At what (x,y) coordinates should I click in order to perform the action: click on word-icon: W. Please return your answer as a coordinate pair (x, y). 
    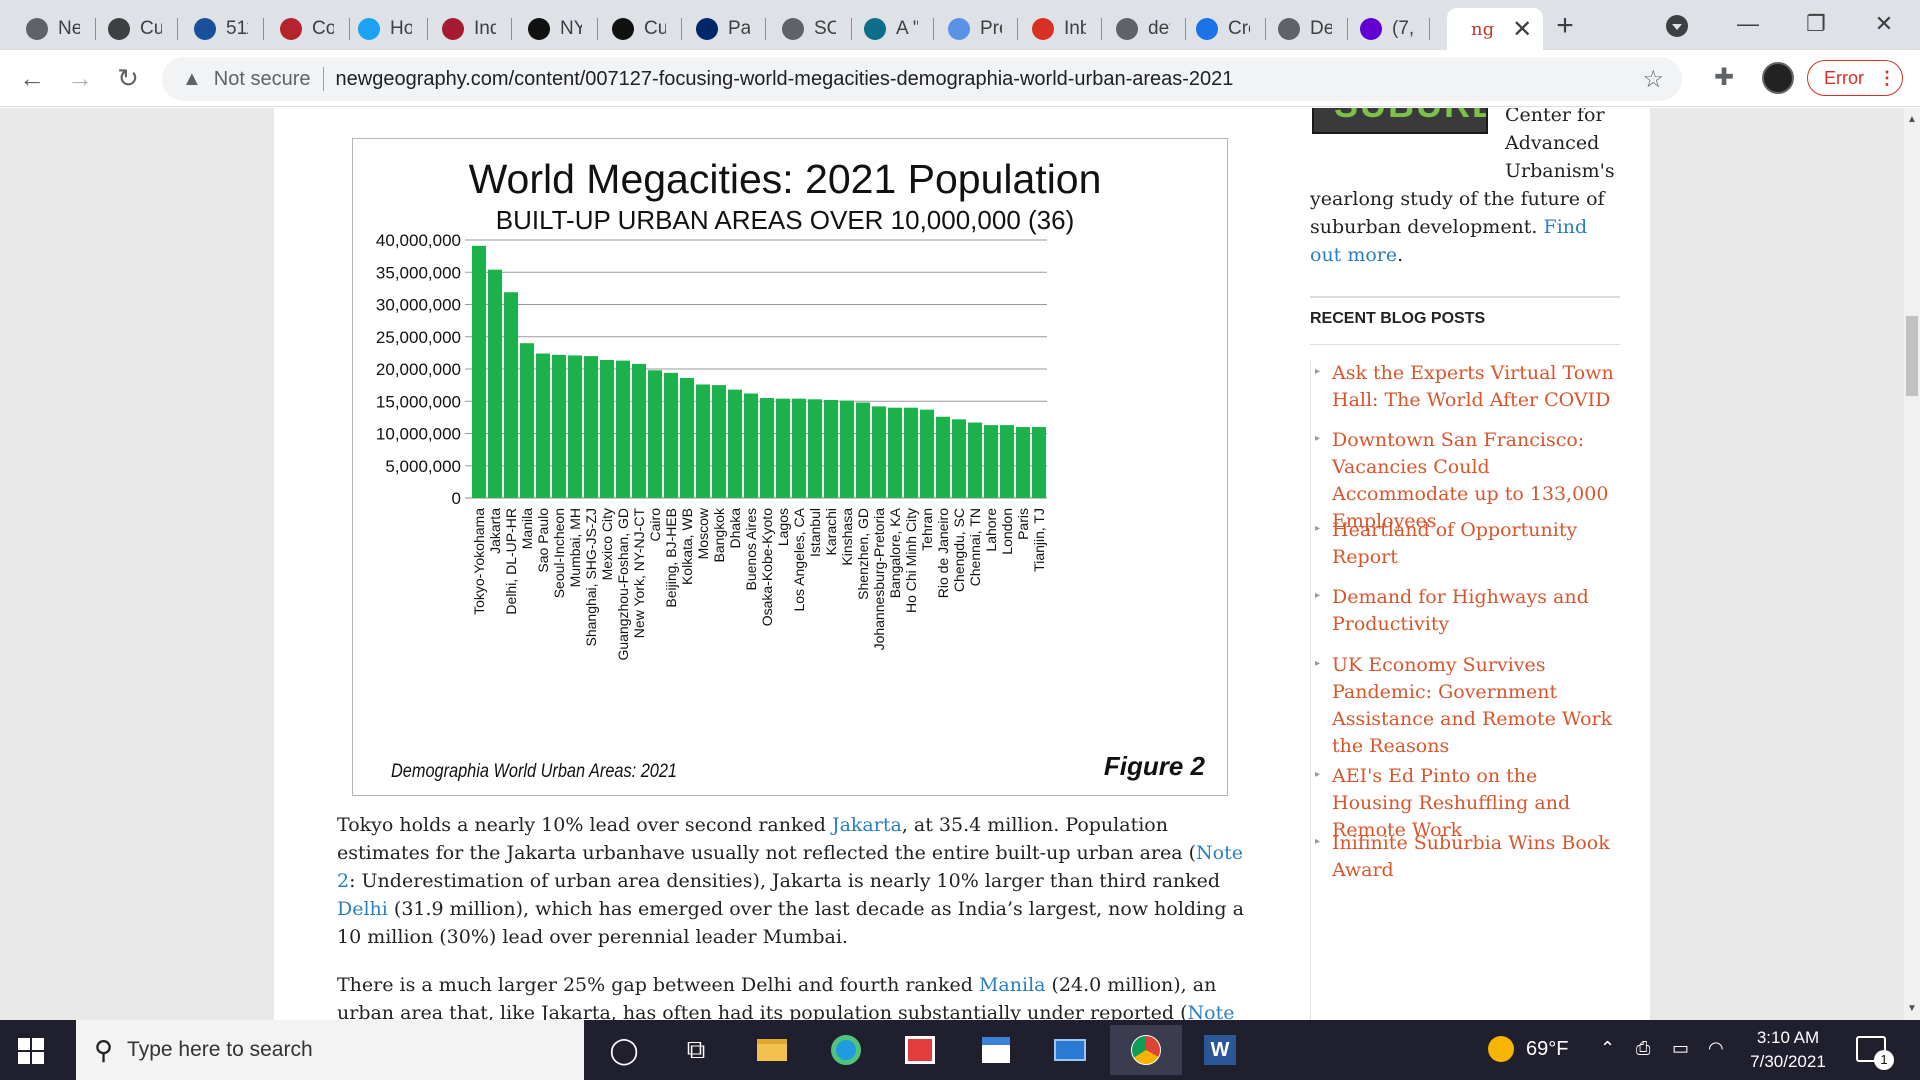
    Looking at the image, I should click on (1220, 1050).